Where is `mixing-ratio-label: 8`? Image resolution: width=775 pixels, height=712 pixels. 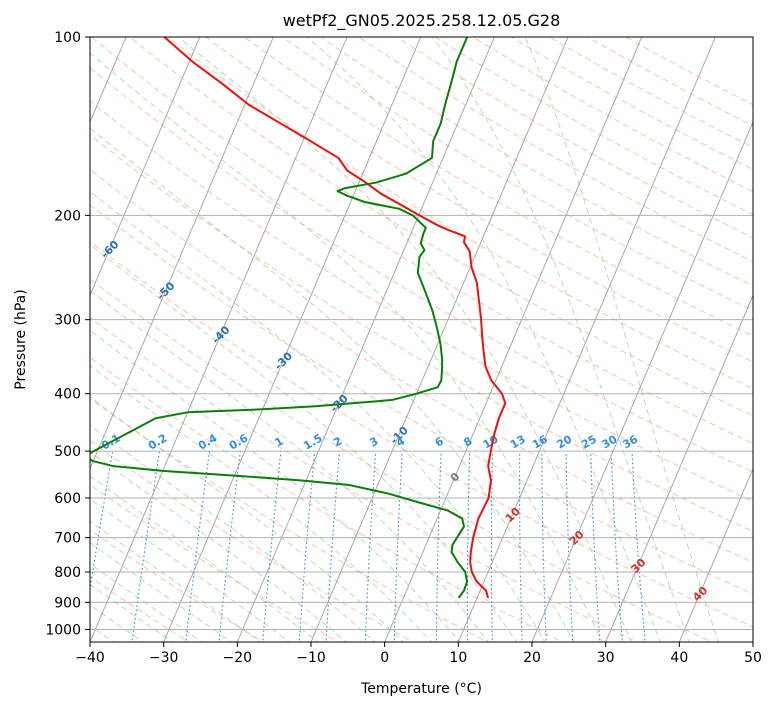 mixing-ratio-label: 8 is located at coordinates (467, 442).